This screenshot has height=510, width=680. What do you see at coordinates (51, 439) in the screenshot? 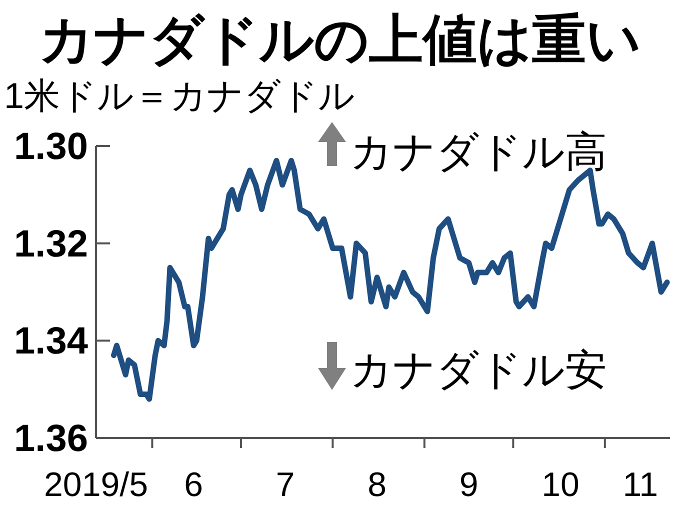
I see `y-tick-label: 1.36` at bounding box center [51, 439].